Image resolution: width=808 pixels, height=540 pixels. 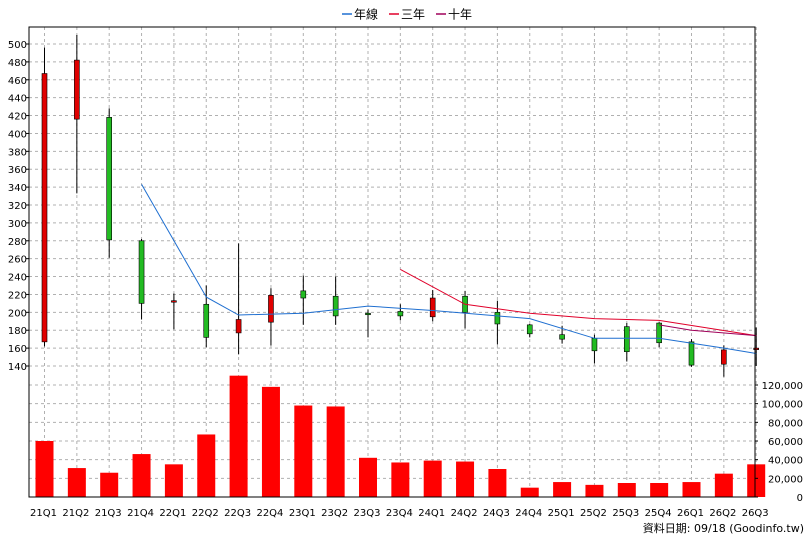 I want to click on volume-axis-ticks: 0 20,000 40,000 60,000 80,000 100,000 120,000, so click(x=779, y=442).